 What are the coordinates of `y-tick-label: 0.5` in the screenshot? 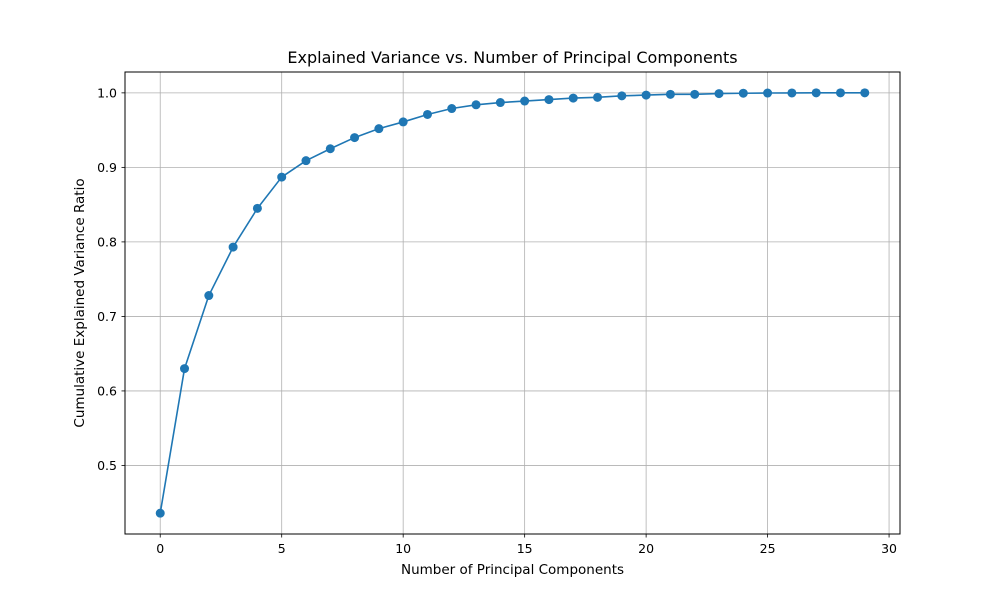 It's located at (107, 465).